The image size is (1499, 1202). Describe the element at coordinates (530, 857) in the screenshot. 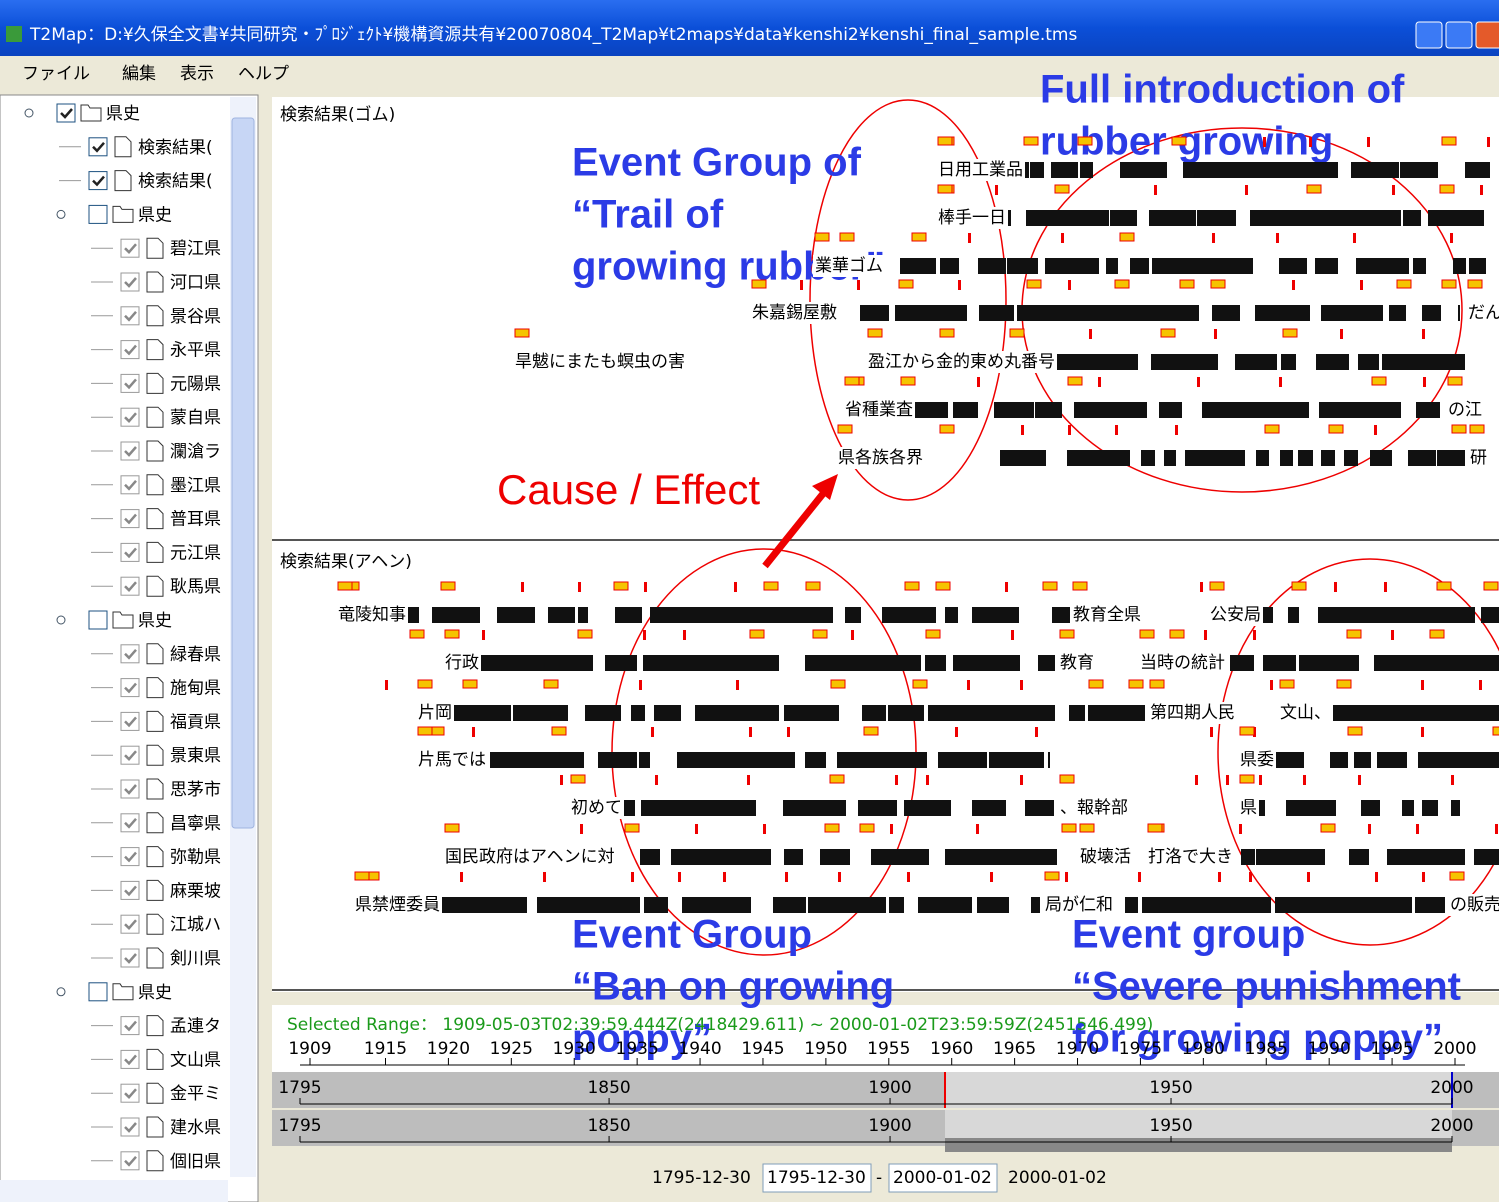

I see `event-label: 国民政府はアヘンに対` at that location.